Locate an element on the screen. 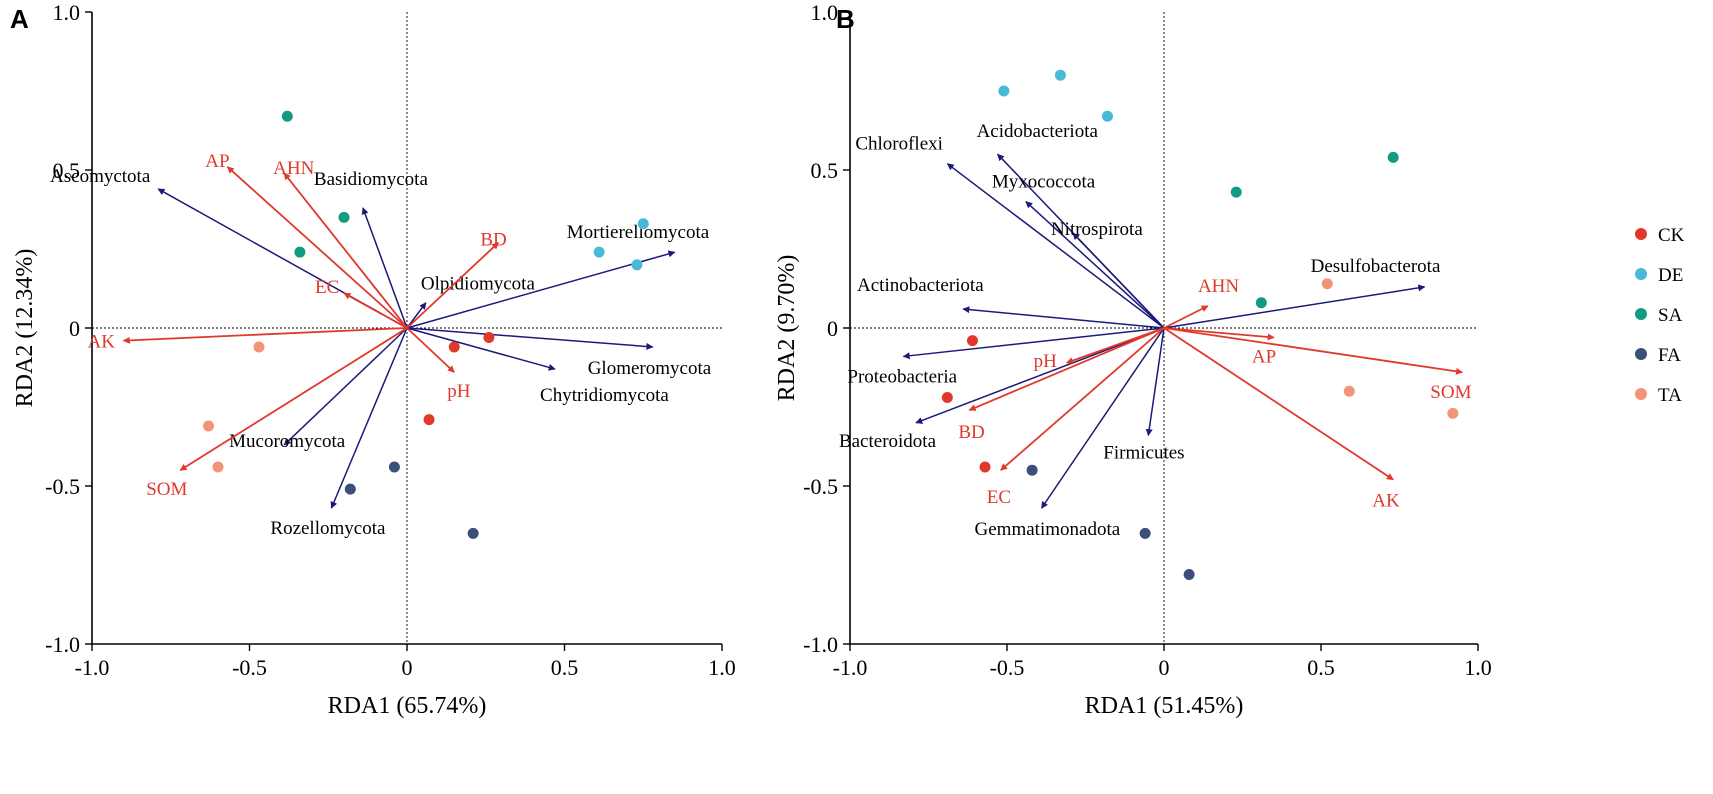 Image resolution: width=1713 pixels, height=794 pixels. panel-letter-b: B is located at coordinates (845, 19).